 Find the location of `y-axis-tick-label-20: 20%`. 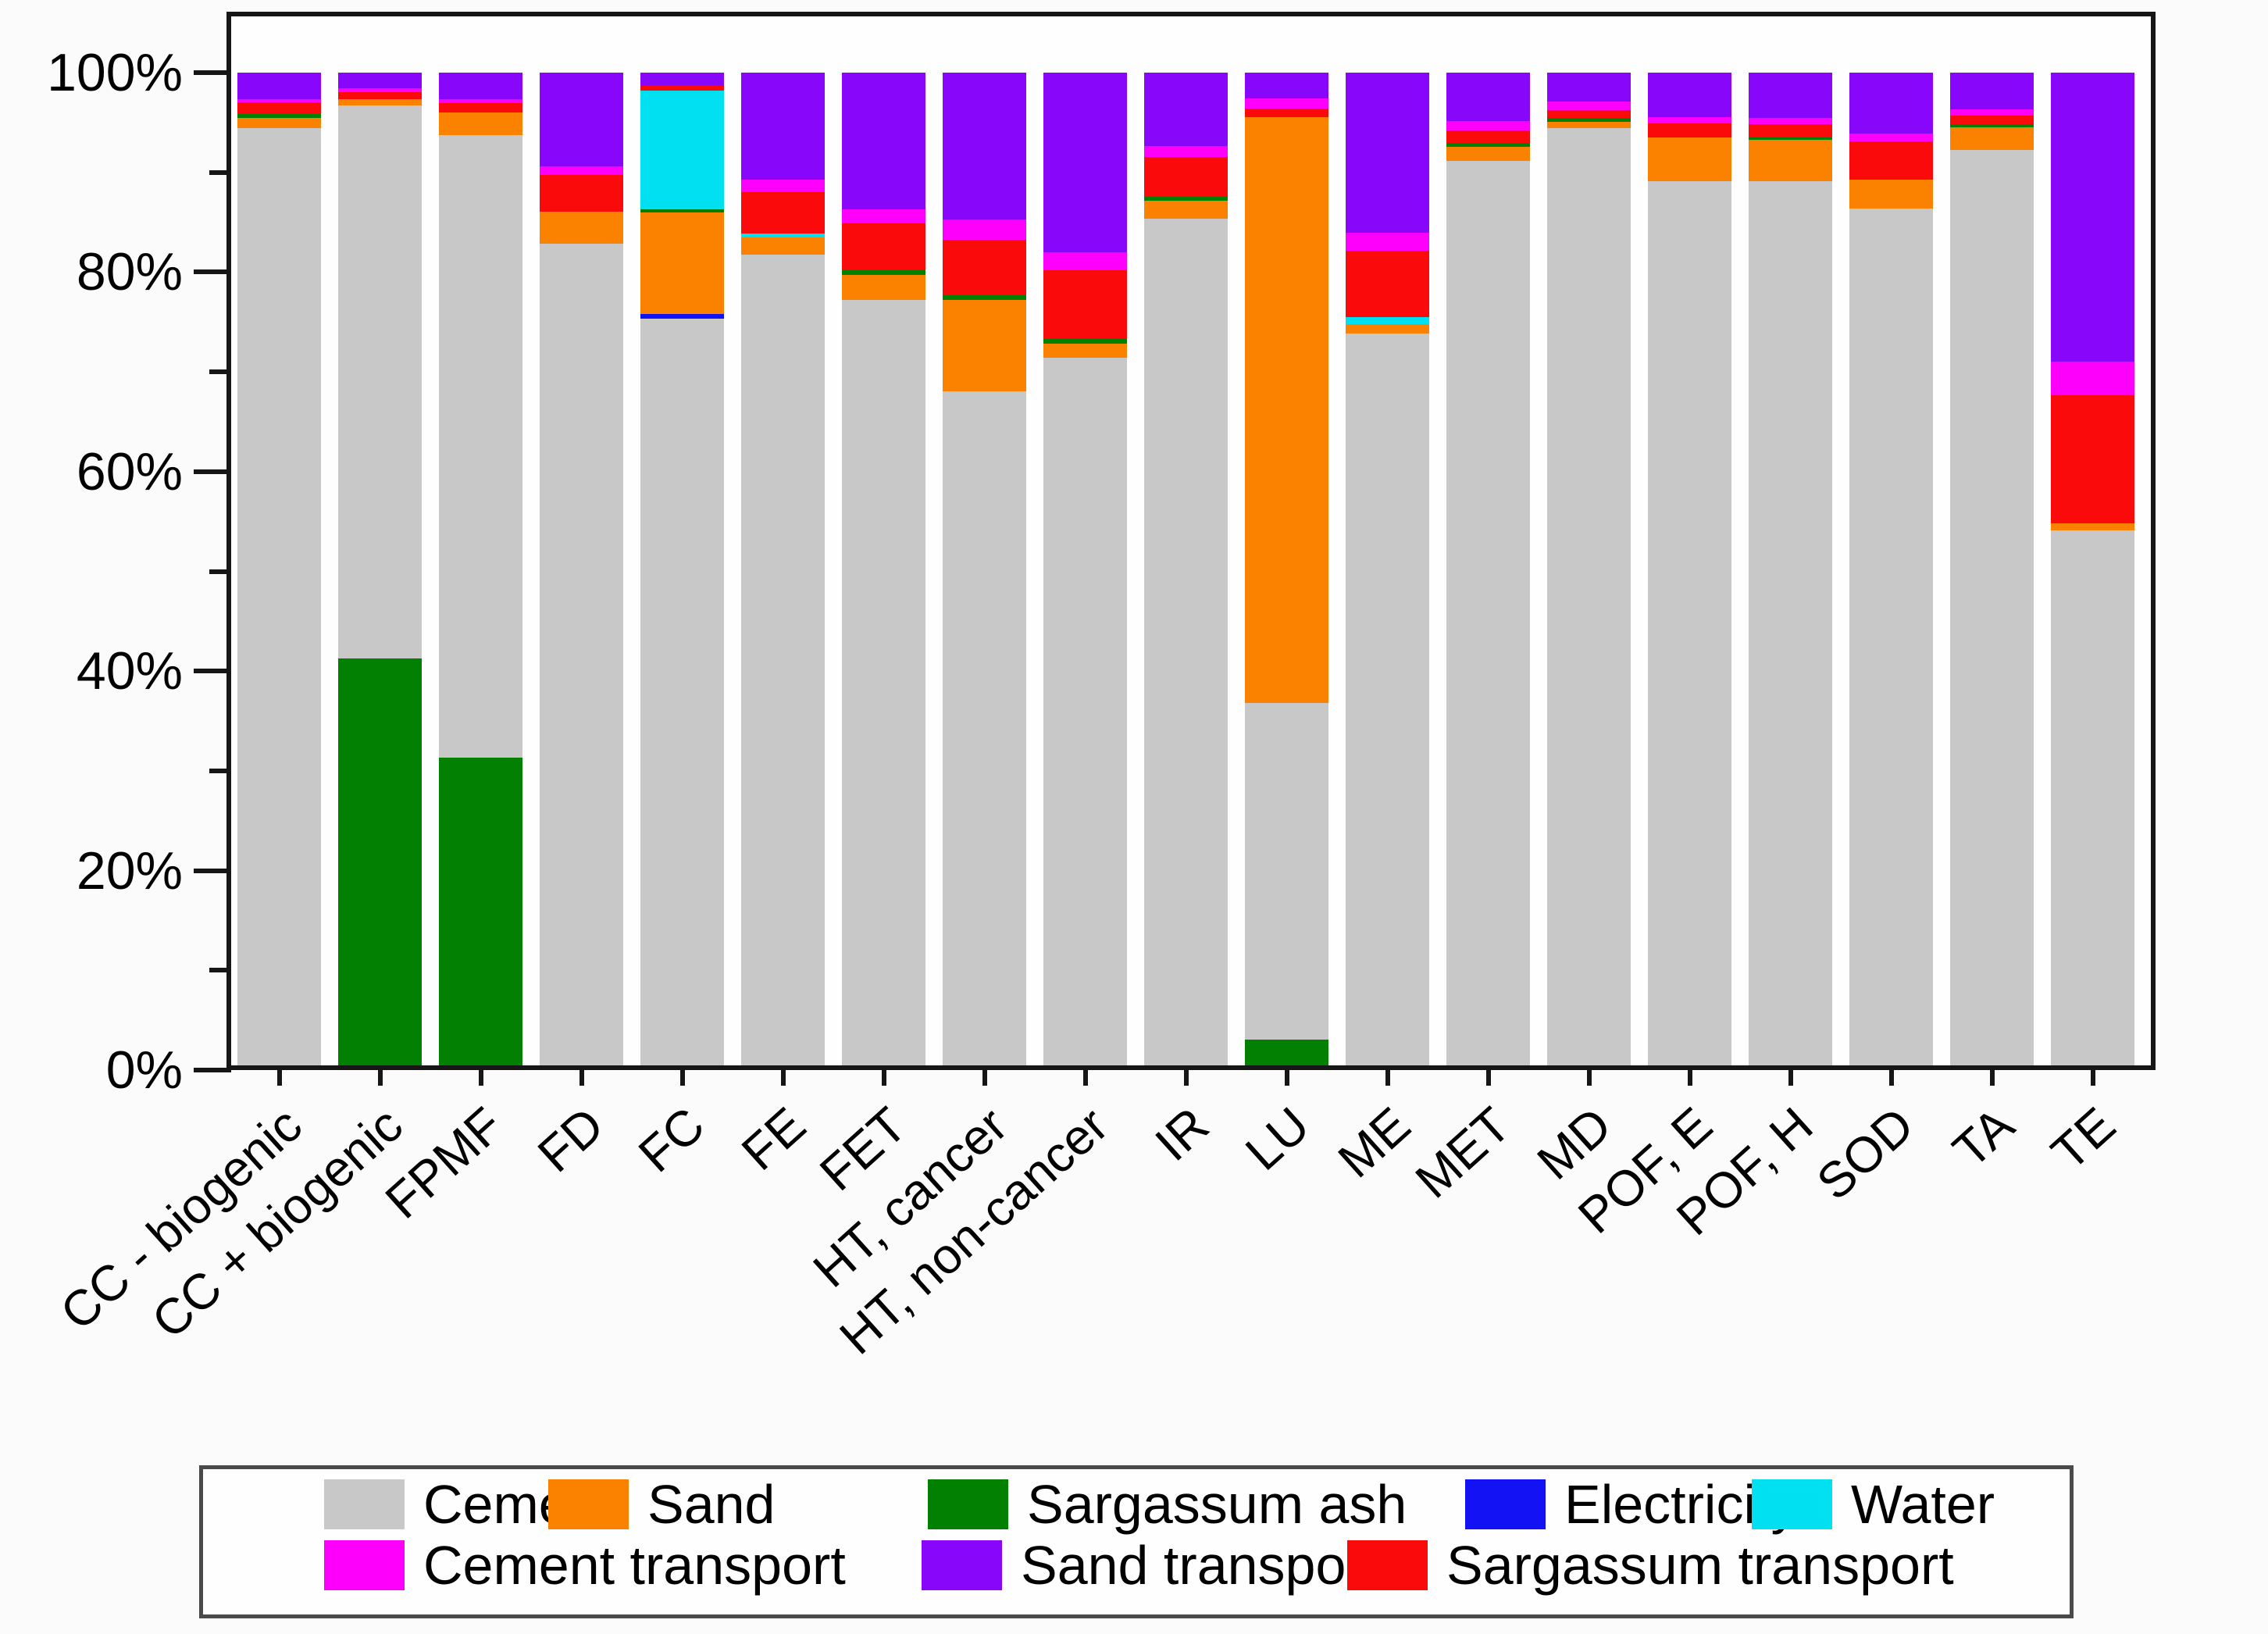

y-axis-tick-label-20: 20% is located at coordinates (129, 870).